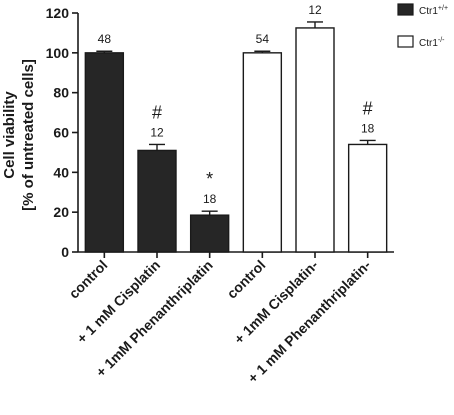  Describe the element at coordinates (263, 39) in the screenshot. I see `n-label: 54` at that location.